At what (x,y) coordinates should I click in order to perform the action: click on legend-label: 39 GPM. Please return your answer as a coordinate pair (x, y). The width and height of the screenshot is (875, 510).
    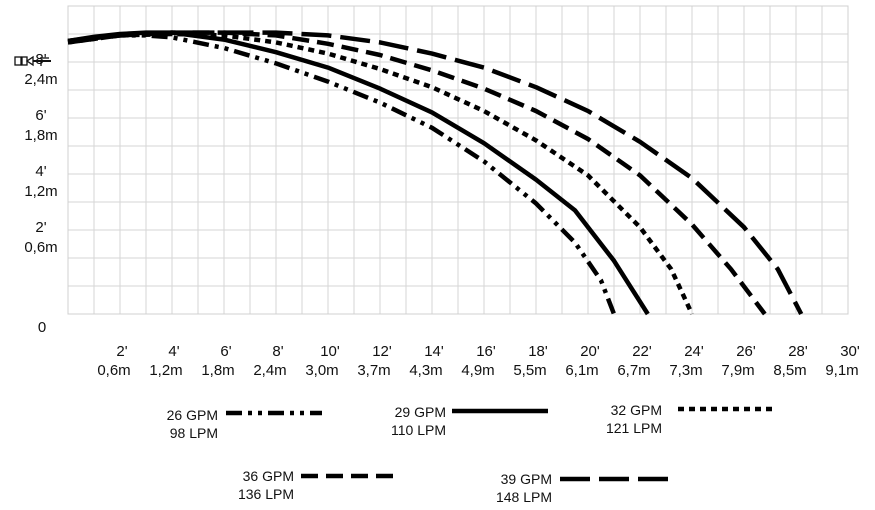
    Looking at the image, I should click on (526, 479).